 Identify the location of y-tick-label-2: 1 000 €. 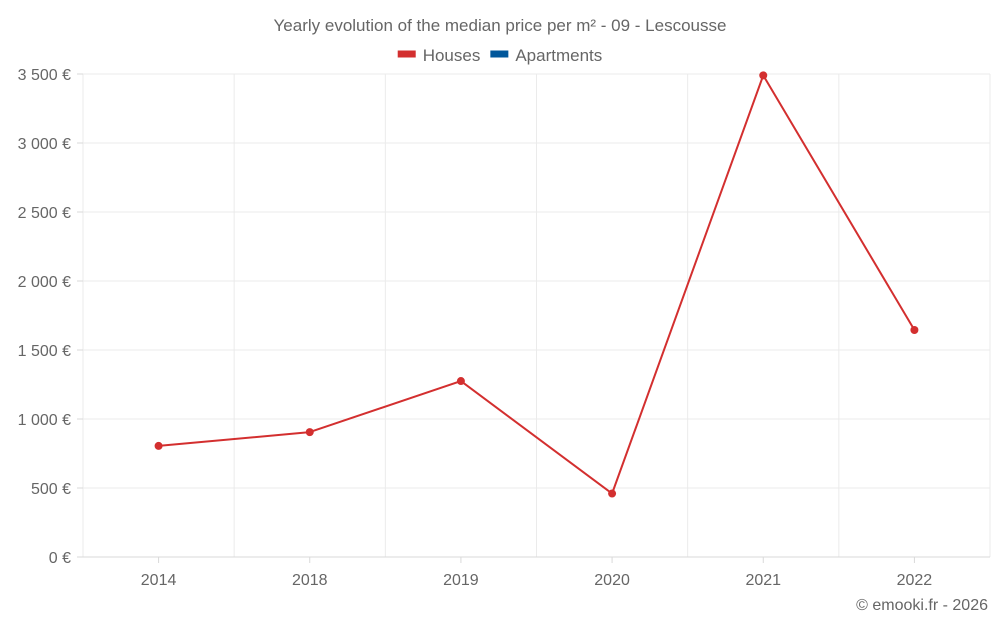
(44, 420).